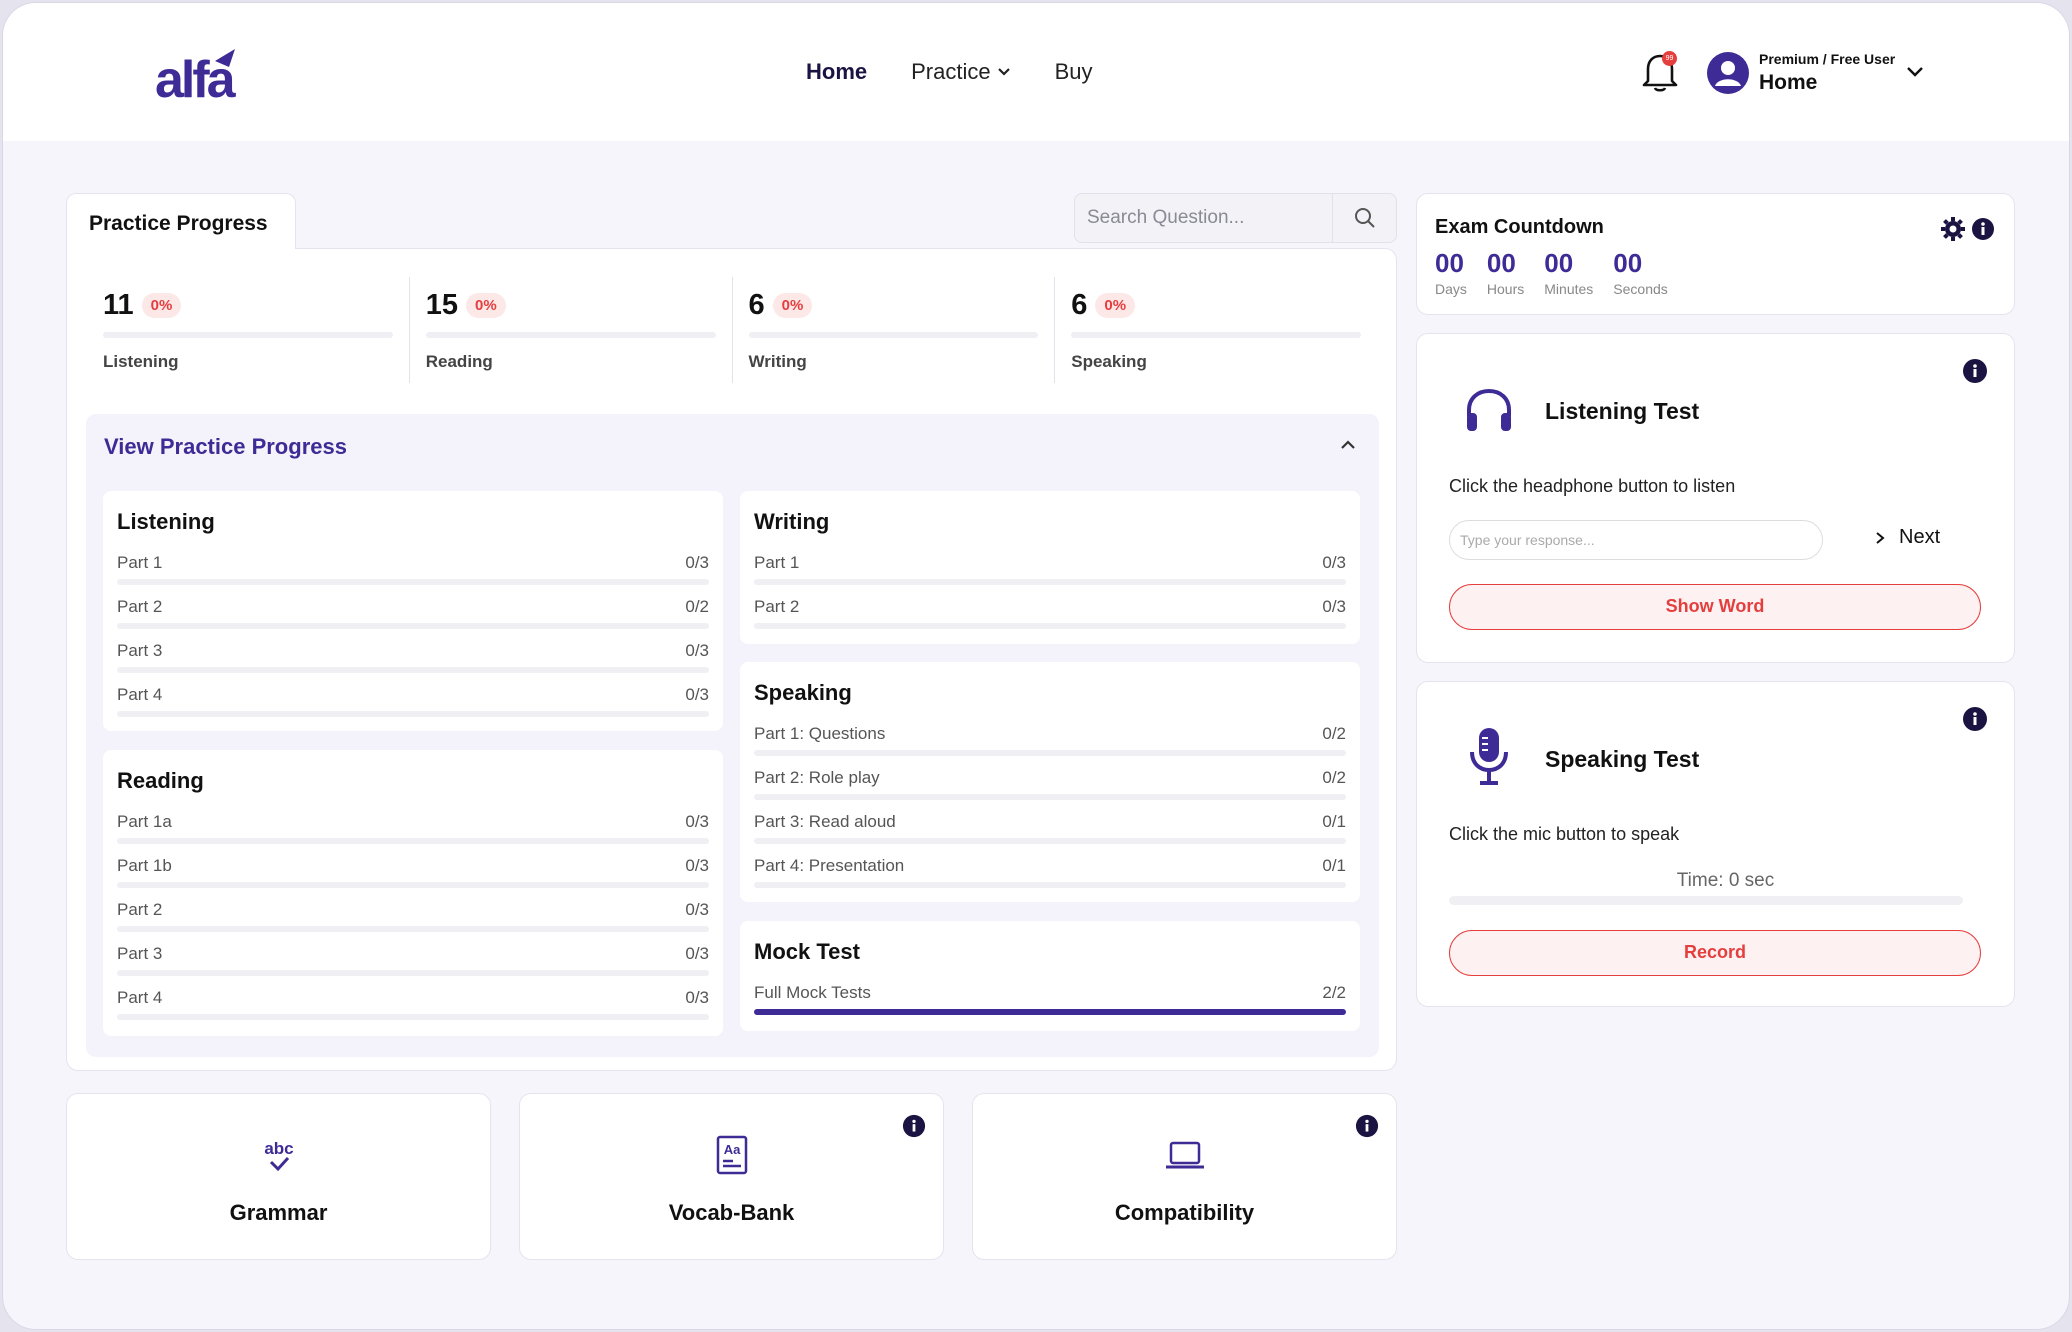 This screenshot has height=1332, width=2072. I want to click on section-writing: Writing Part 1 0/3 Part 2 0/3, so click(1050, 567).